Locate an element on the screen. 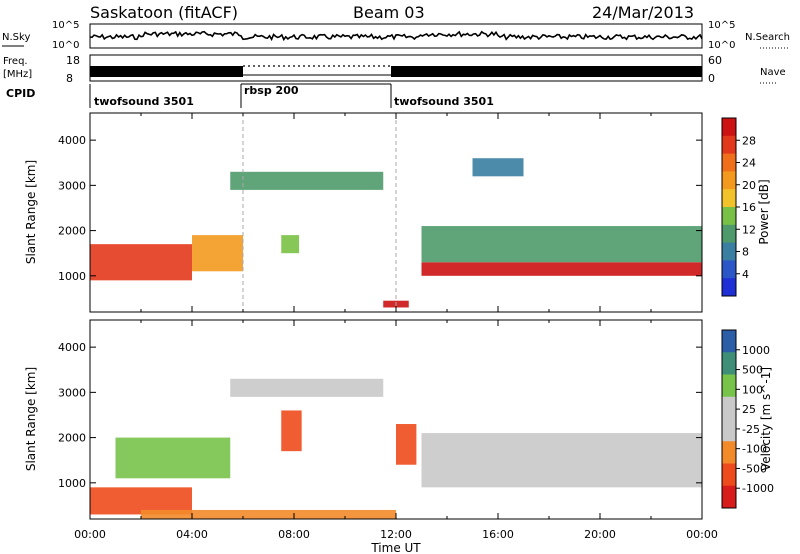 This screenshot has width=800, height=554. power-colorbar-tick-label-5: 8 is located at coordinates (745, 252).